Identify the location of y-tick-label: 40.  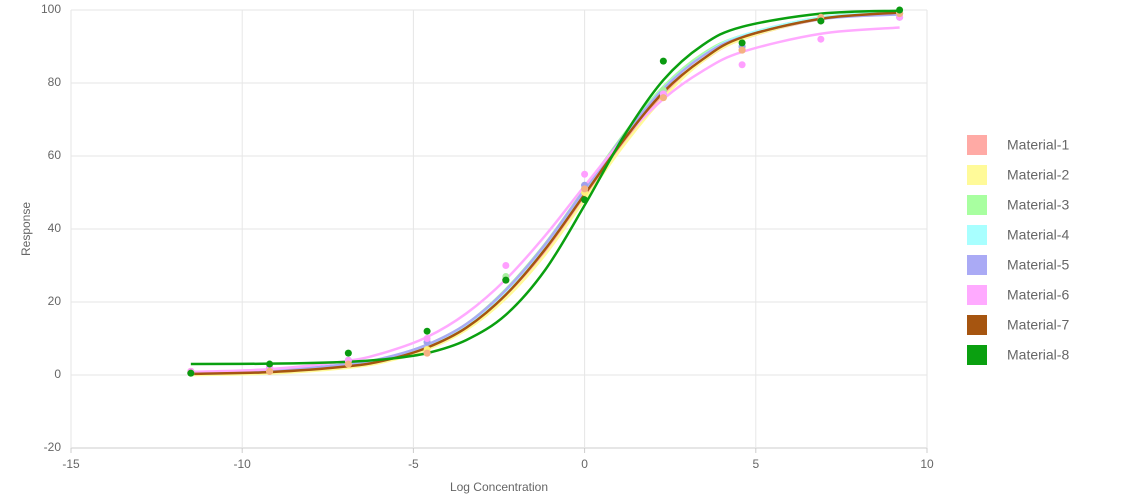
(55, 228).